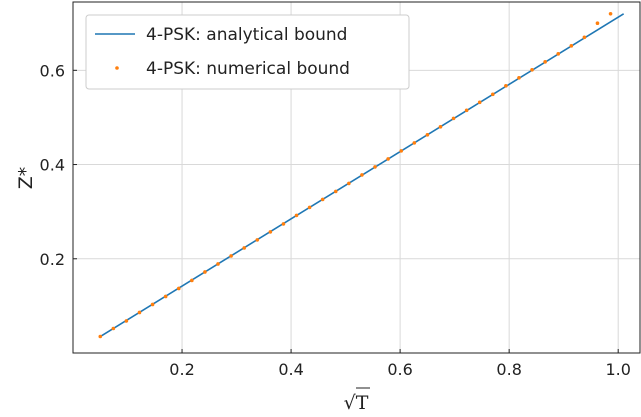  I want to click on legend-marker-swatch, so click(117, 68).